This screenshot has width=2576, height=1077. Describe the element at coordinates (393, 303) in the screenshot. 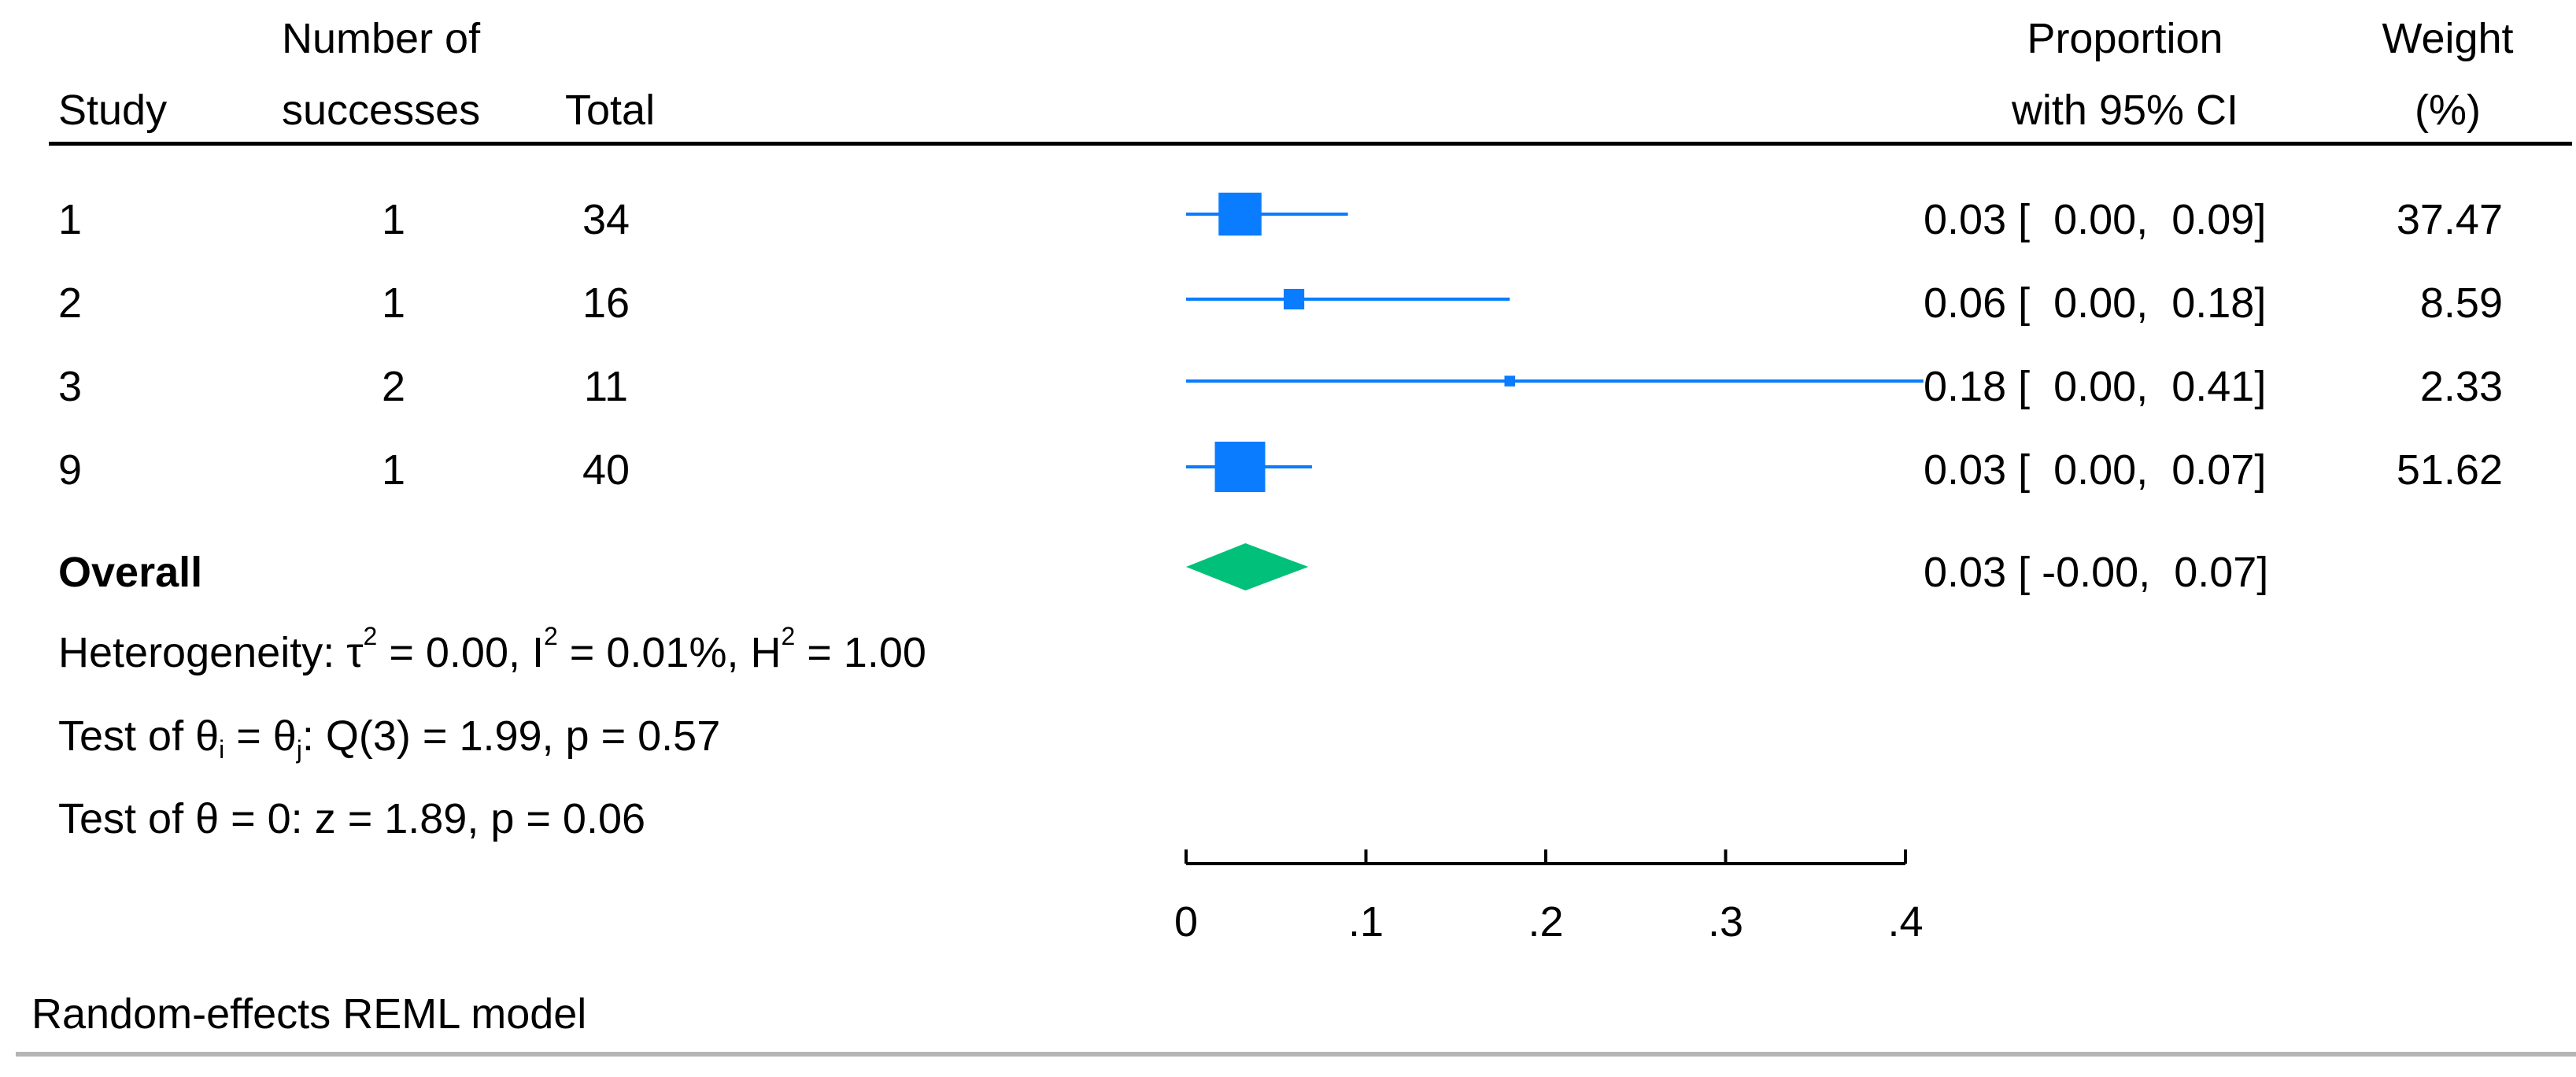

I see `row-2-successes: 1` at that location.